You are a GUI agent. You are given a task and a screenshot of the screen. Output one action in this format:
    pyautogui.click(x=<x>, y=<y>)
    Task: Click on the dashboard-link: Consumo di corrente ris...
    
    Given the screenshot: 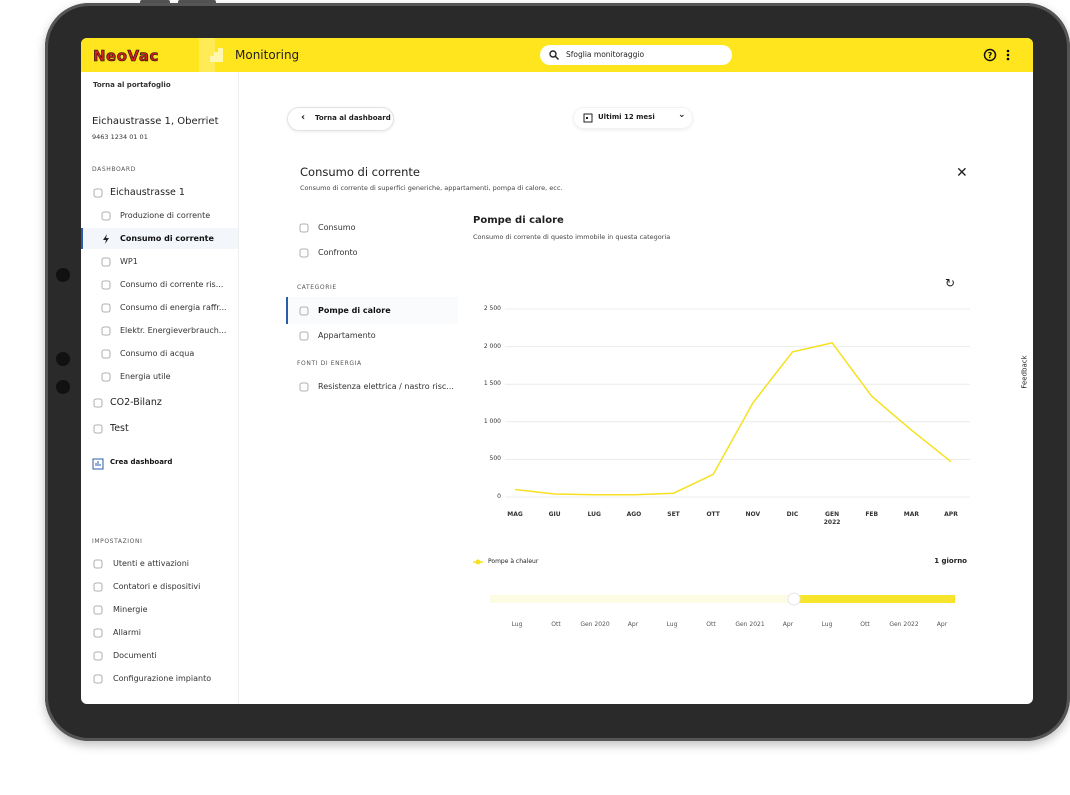 What is the action you would take?
    pyautogui.click(x=172, y=284)
    